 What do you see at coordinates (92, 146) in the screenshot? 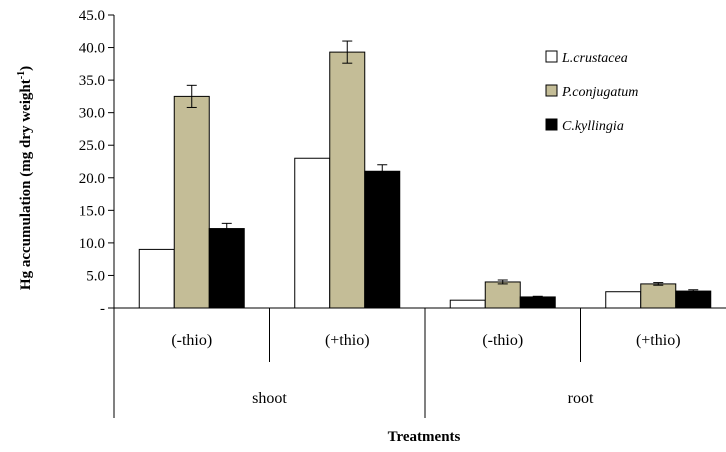
I see `y-tick-label: 25.0` at bounding box center [92, 146].